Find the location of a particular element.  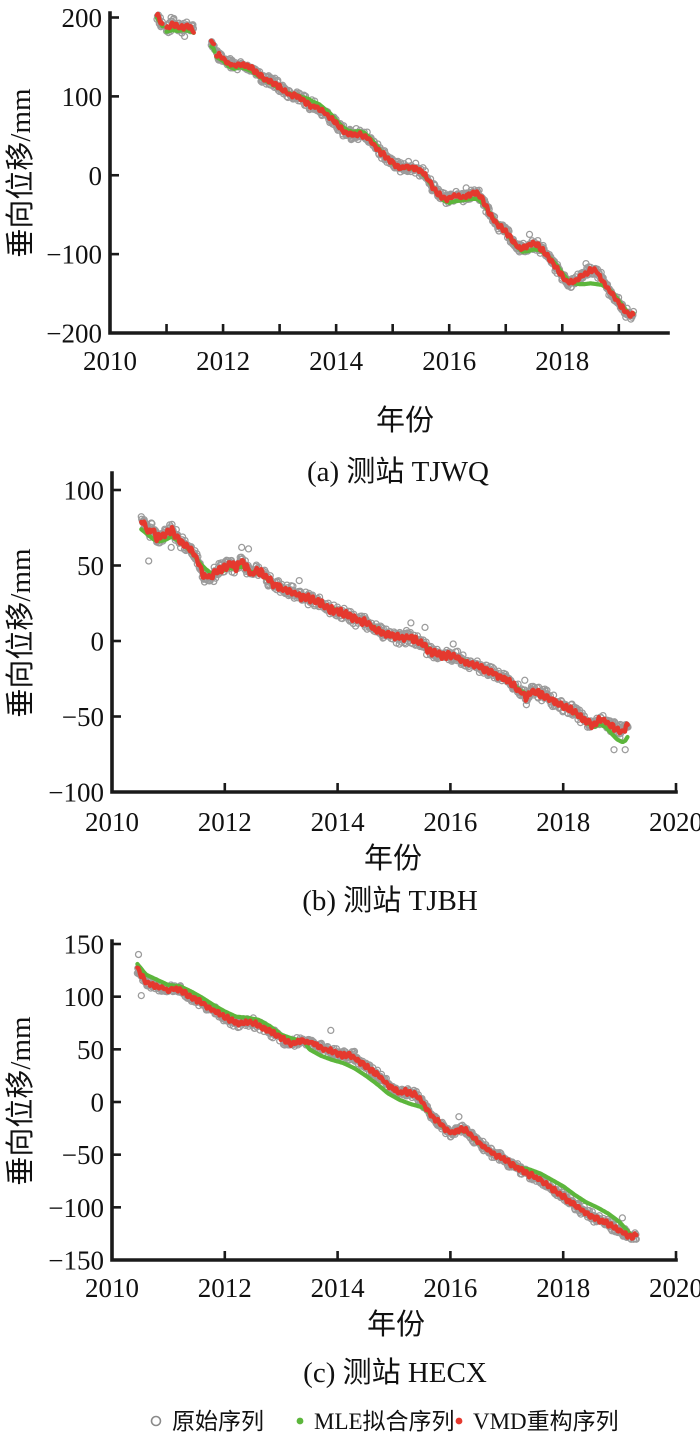

y-tick-label: −150 is located at coordinates (76, 1261).